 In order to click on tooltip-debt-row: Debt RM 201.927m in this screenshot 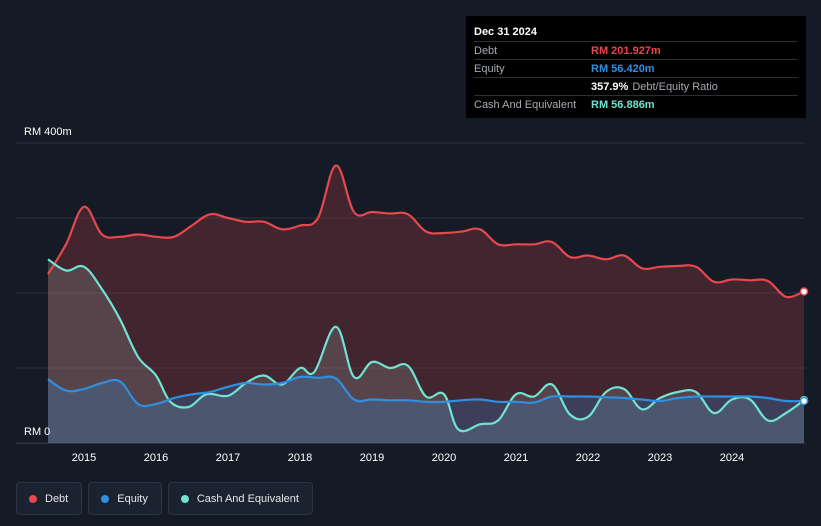, I will do `click(636, 50)`.